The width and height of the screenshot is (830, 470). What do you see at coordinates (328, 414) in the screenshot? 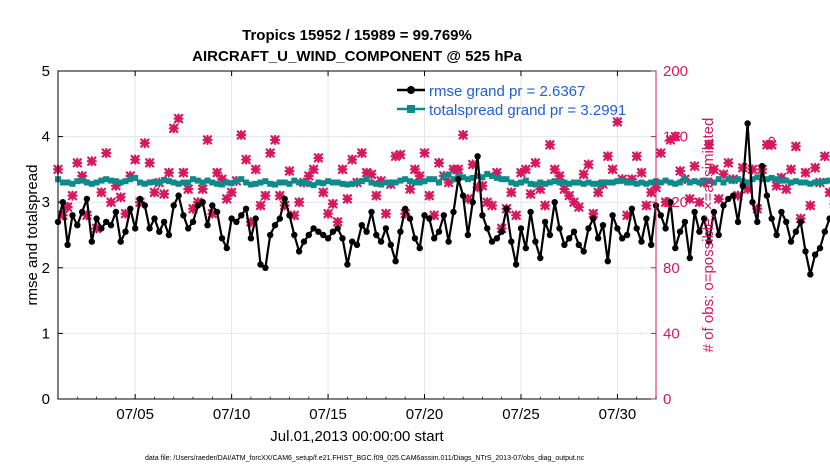
I see `x-tick-label: 07/15` at bounding box center [328, 414].